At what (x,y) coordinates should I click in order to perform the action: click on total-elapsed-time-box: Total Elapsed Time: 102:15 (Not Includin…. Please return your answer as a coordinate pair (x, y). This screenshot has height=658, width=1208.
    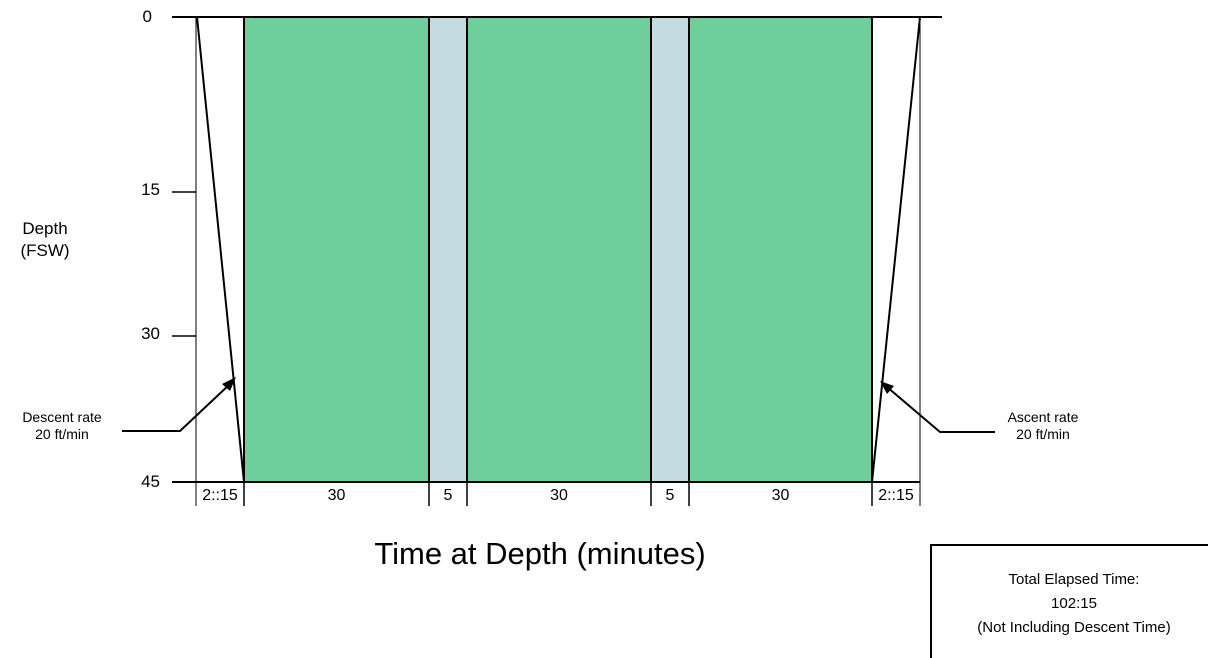
    Looking at the image, I should click on (1069, 601).